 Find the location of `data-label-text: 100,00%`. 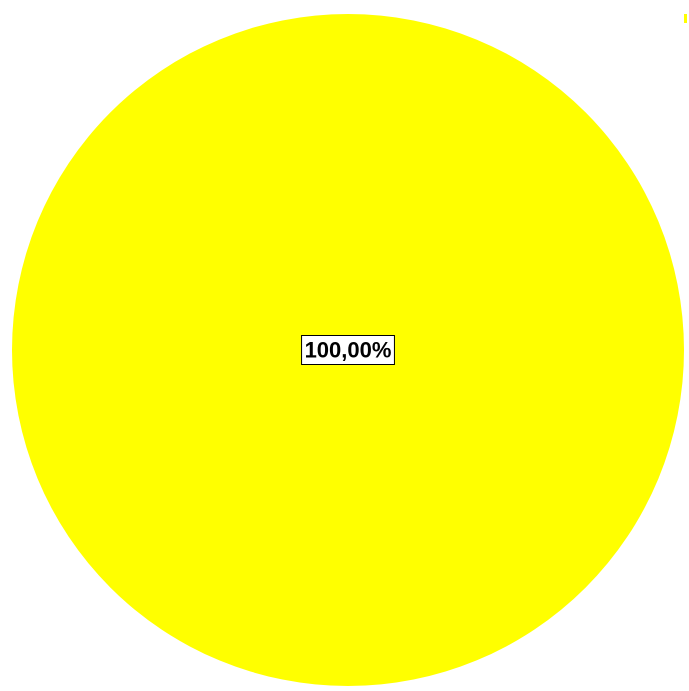

data-label-text: 100,00% is located at coordinates (348, 350).